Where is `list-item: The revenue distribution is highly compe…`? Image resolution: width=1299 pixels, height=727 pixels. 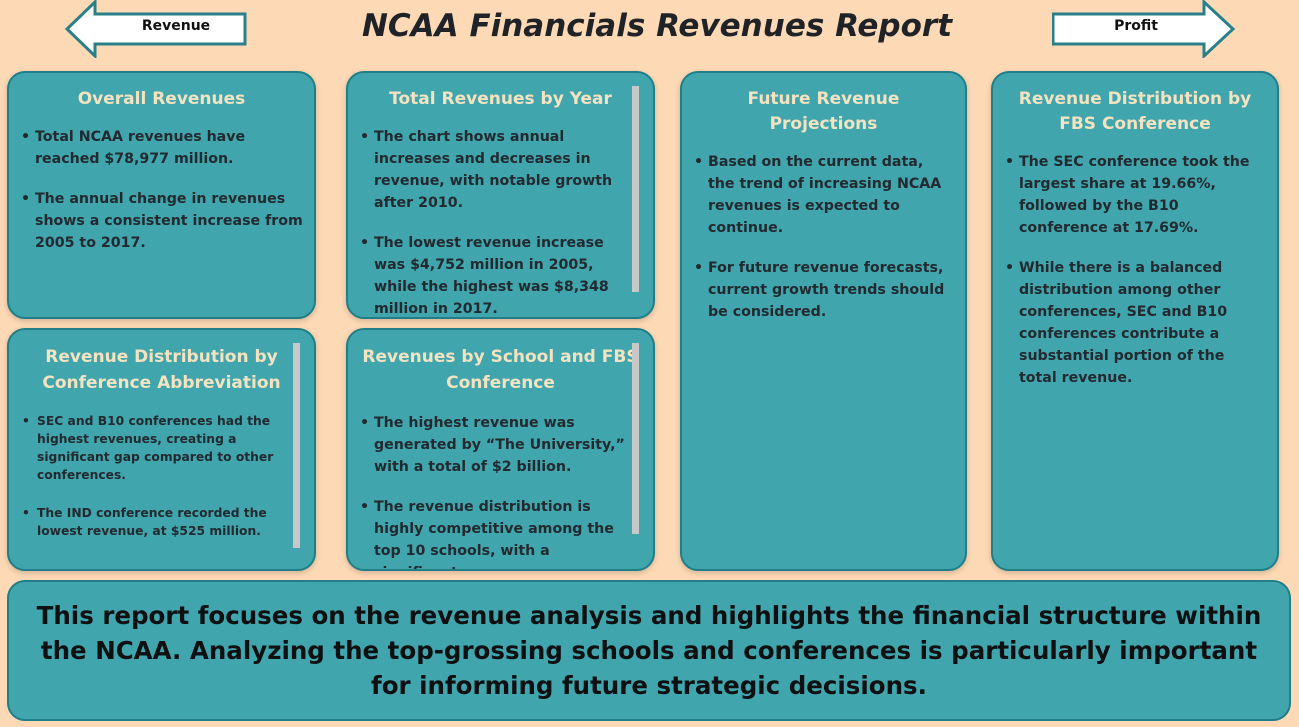
list-item: The revenue distribution is highly compe… is located at coordinates (496, 532).